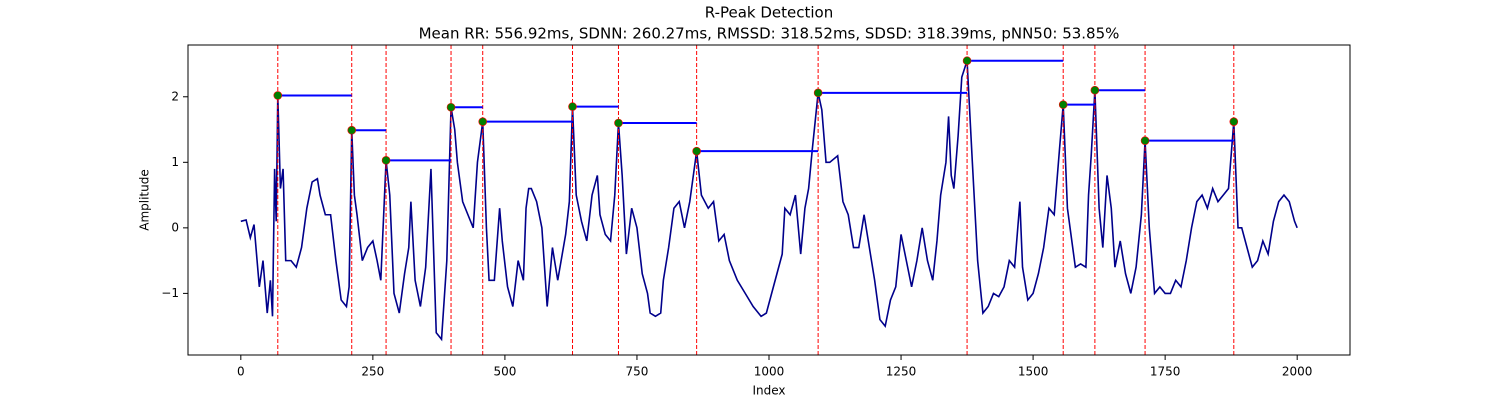 The image size is (1500, 400). Describe the element at coordinates (241, 372) in the screenshot. I see `x-tick-label: 0` at that location.